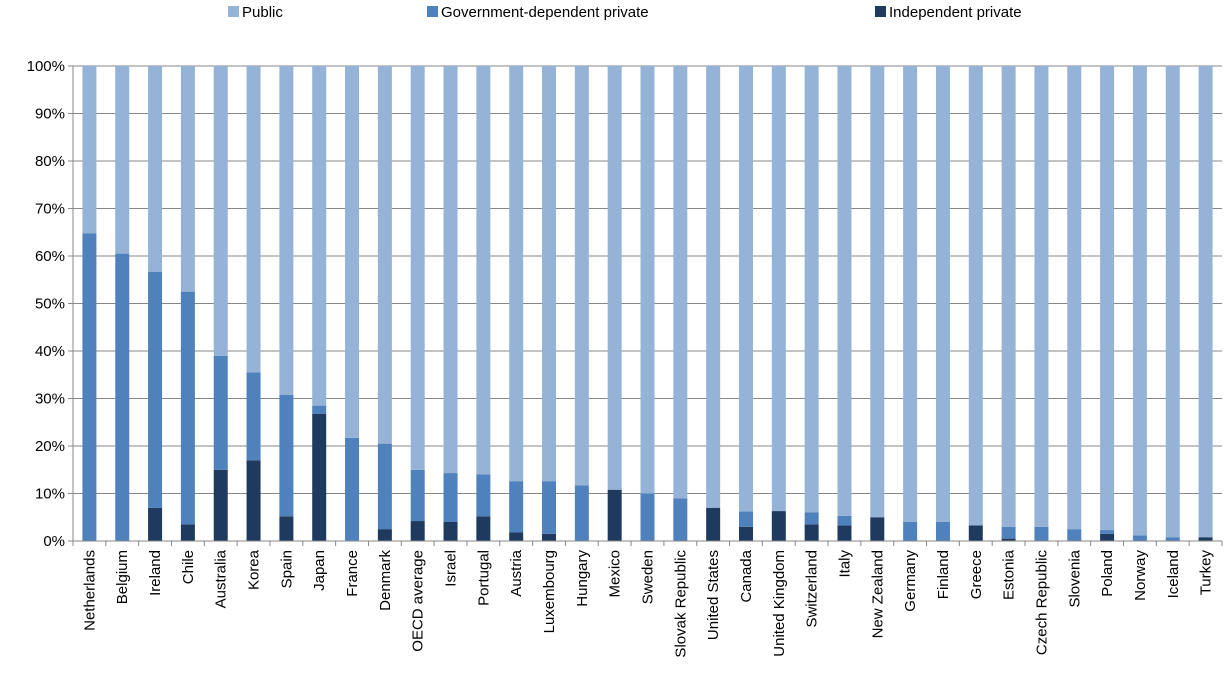  Describe the element at coordinates (680, 604) in the screenshot. I see `x-tick-label: Slovak Republic` at that location.